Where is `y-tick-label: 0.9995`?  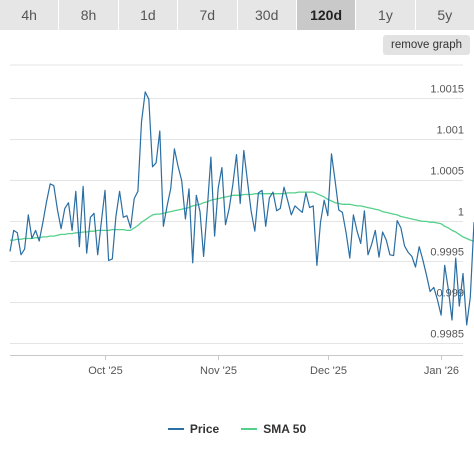
y-tick-label: 0.9995 is located at coordinates (447, 253).